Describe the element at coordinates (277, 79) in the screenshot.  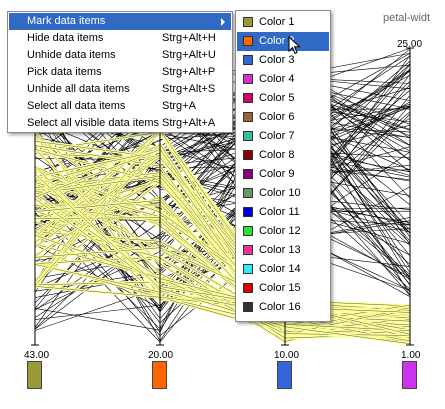
I see `color-item-label: Color 4` at that location.